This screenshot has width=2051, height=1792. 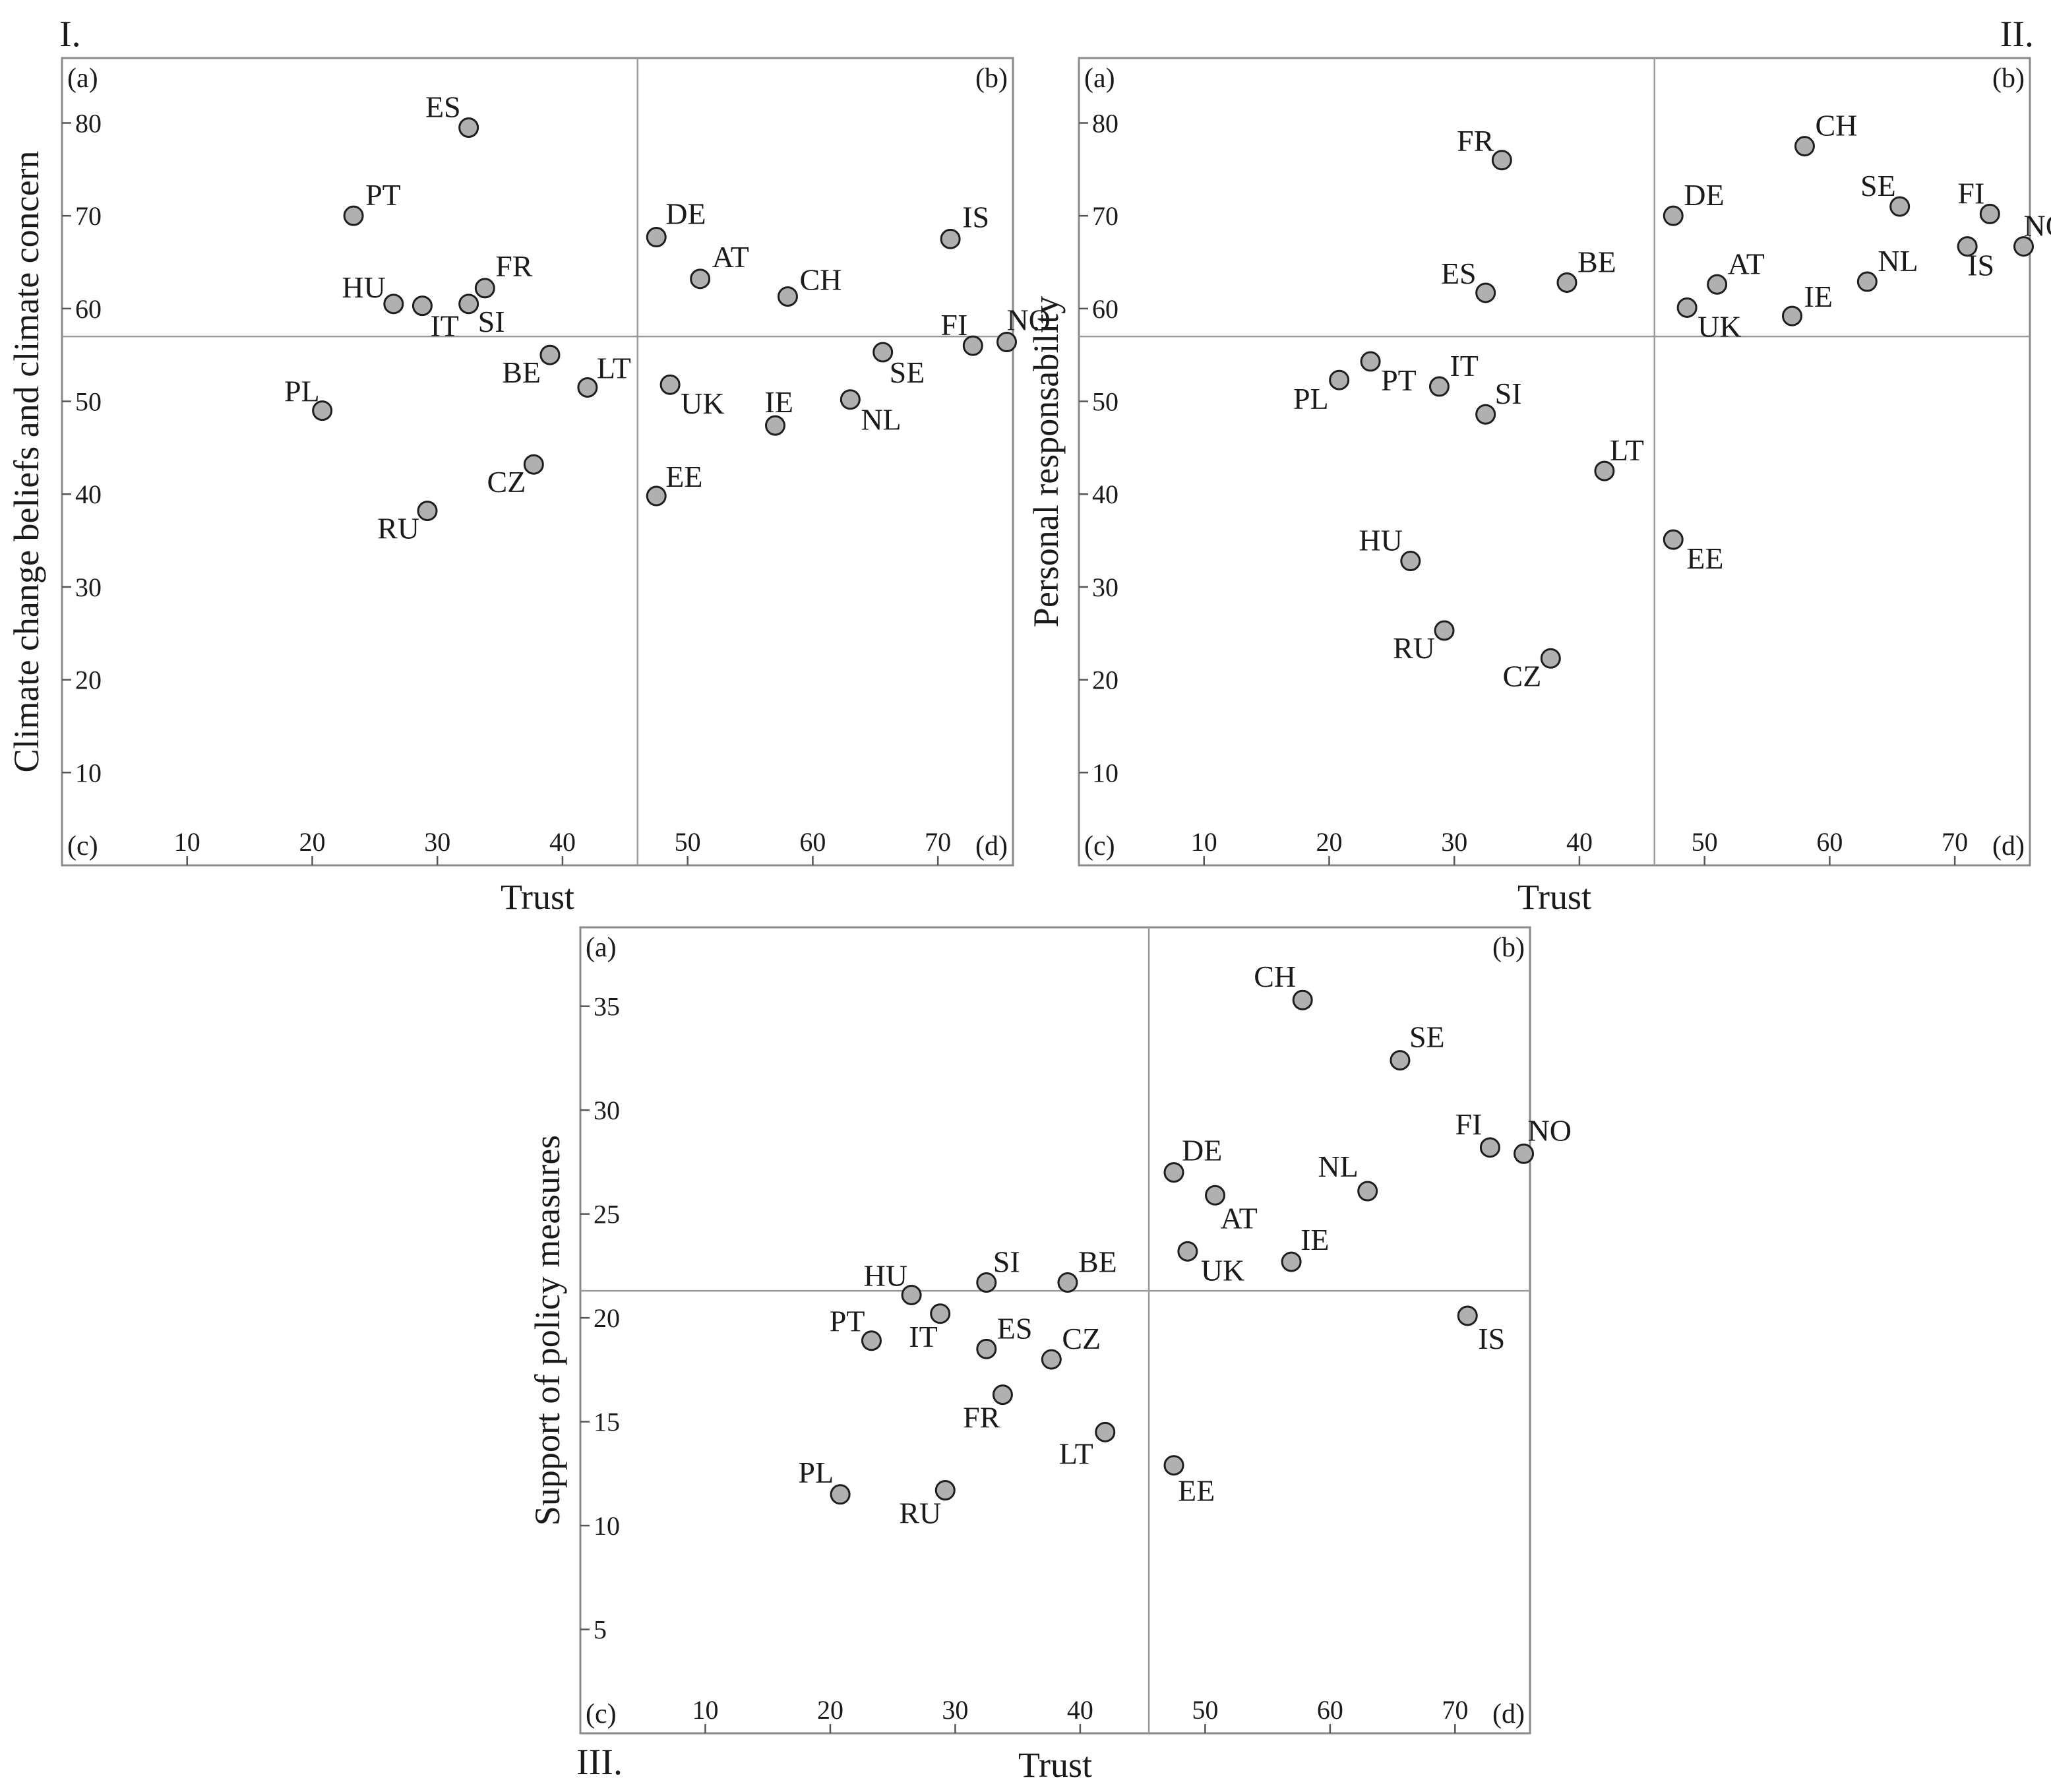 What do you see at coordinates (1464, 366) in the screenshot?
I see `point-label-it: IT` at bounding box center [1464, 366].